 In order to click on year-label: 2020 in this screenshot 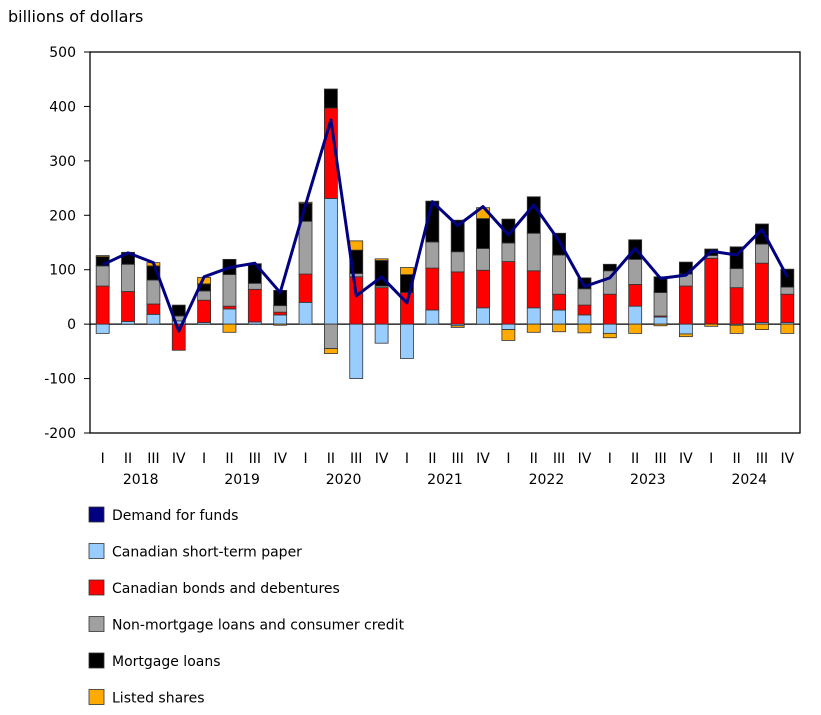, I will do `click(344, 480)`.